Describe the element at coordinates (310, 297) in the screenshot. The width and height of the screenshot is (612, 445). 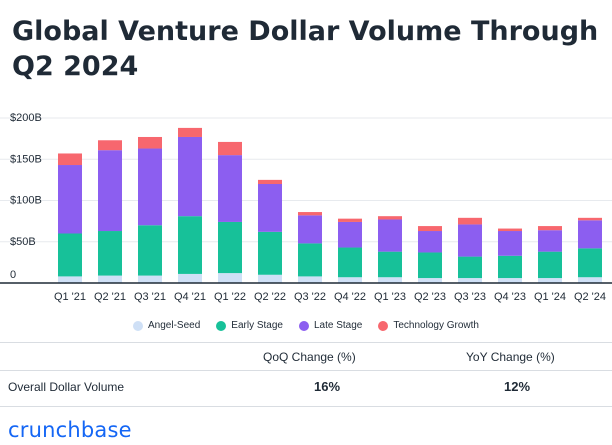
I see `x-tick-label-6: Q3 '22` at that location.